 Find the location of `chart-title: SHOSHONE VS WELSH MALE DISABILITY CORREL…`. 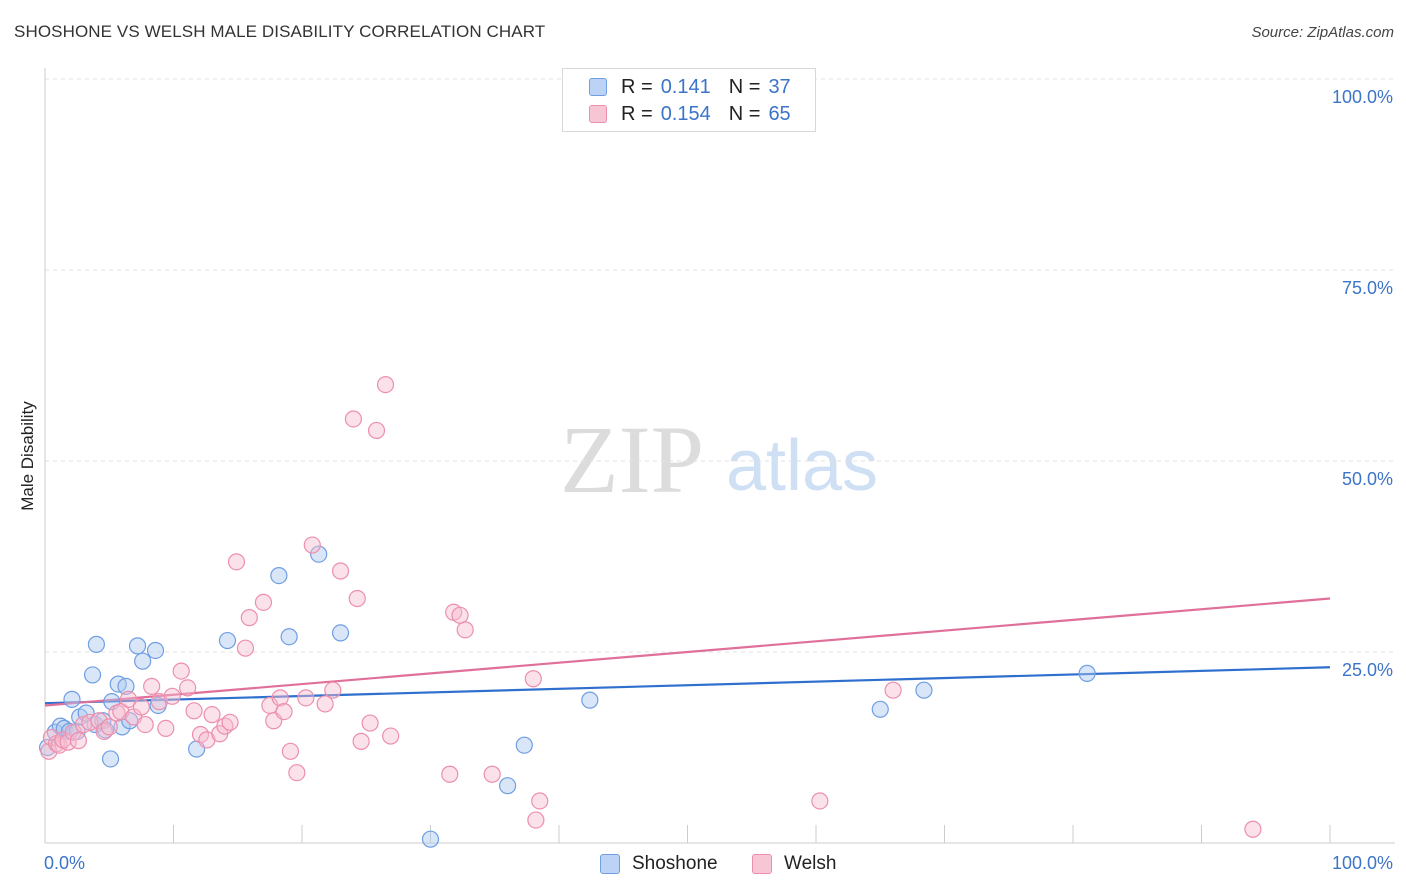

chart-title: SHOSHONE VS WELSH MALE DISABILITY CORREL… is located at coordinates (280, 31).